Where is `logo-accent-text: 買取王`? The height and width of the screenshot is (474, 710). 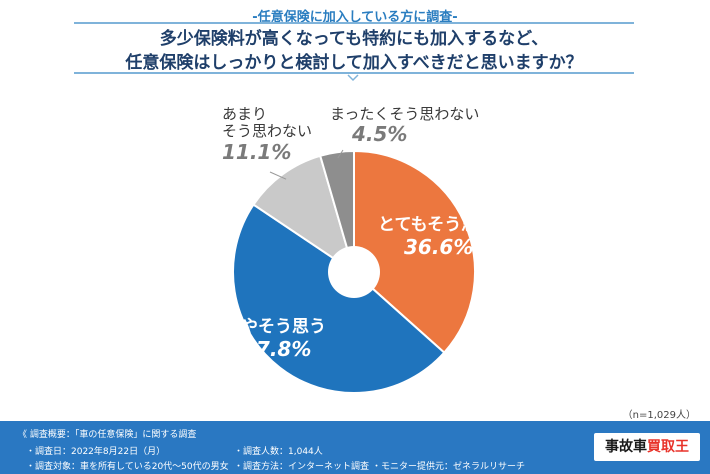
logo-accent-text: 買取王 is located at coordinates (668, 447).